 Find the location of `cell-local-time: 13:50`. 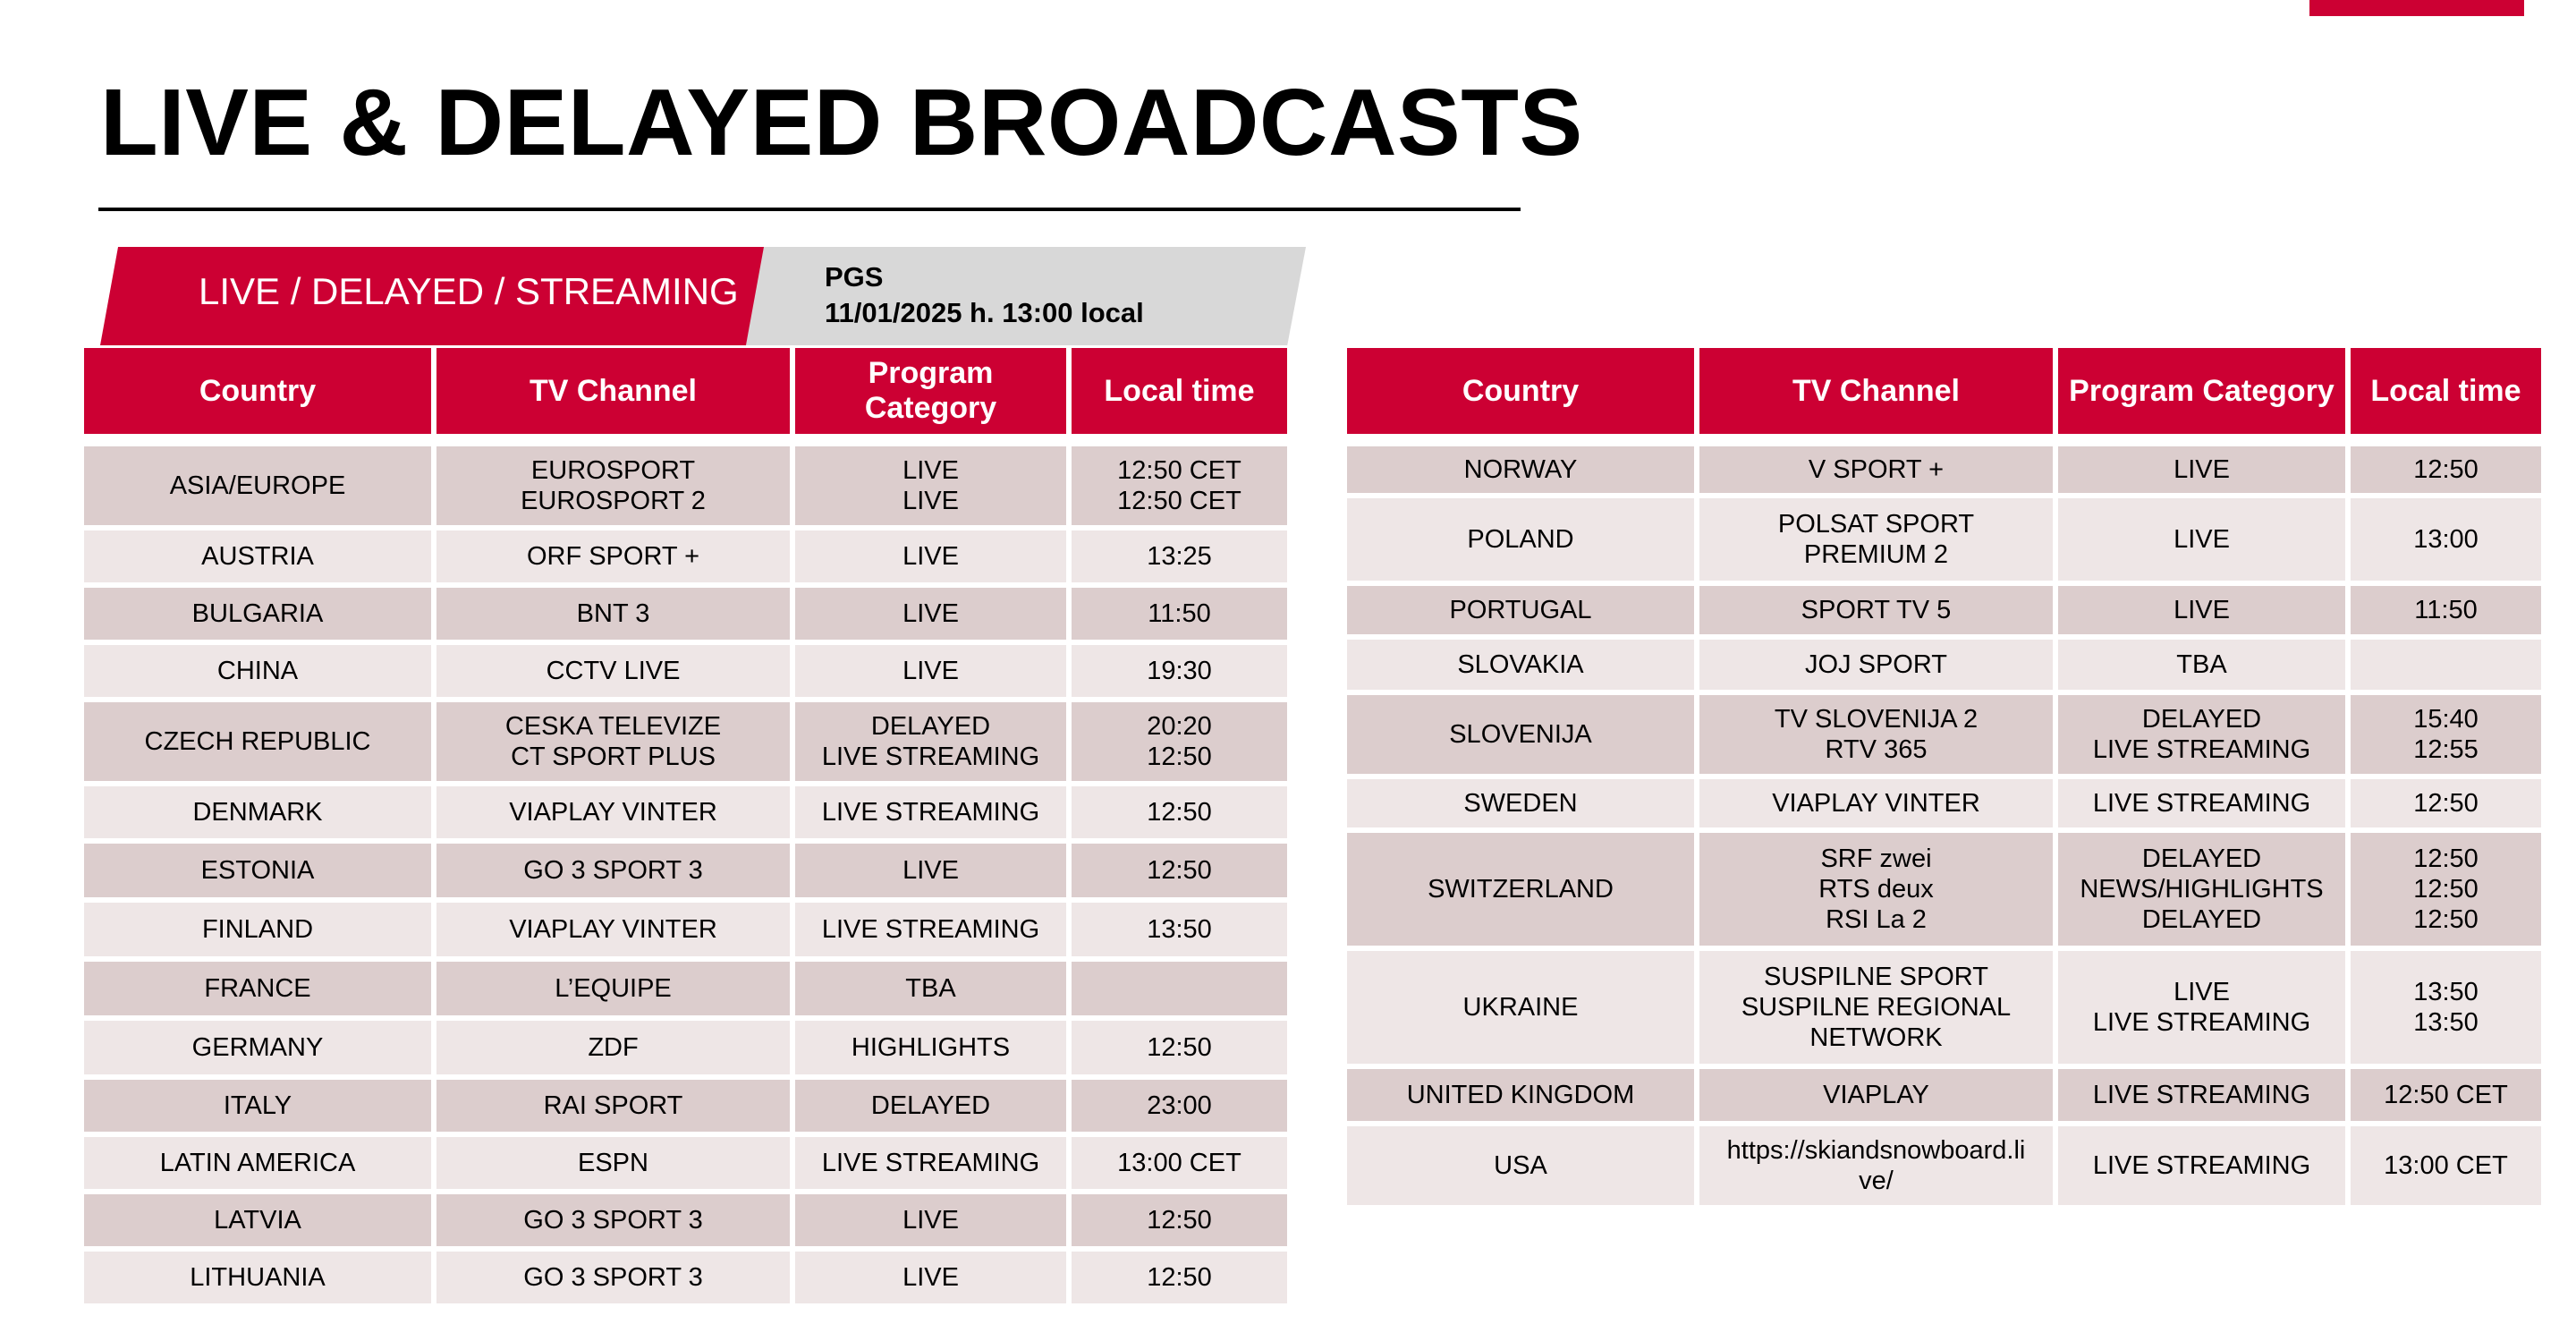

cell-local-time: 13:50 is located at coordinates (1179, 929).